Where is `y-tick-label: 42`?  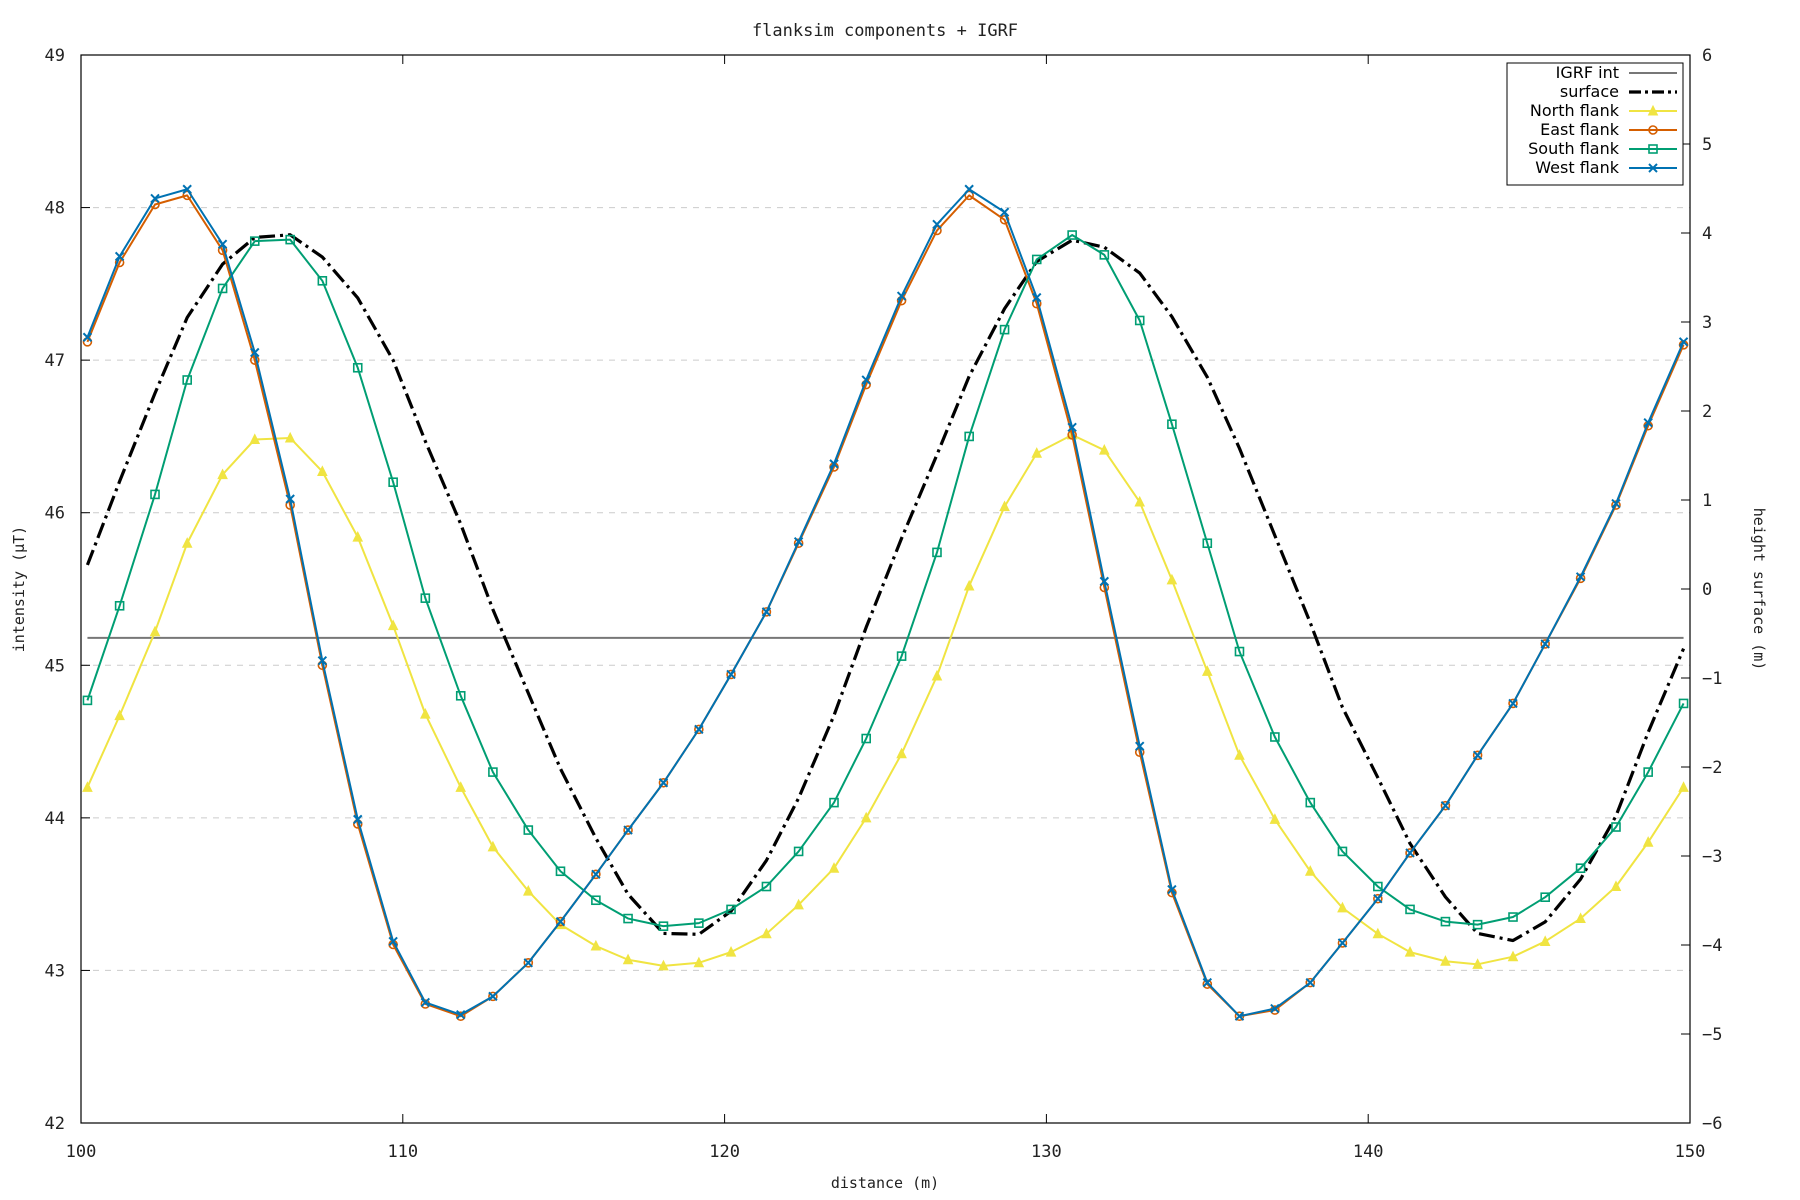 y-tick-label: 42 is located at coordinates (55, 1124).